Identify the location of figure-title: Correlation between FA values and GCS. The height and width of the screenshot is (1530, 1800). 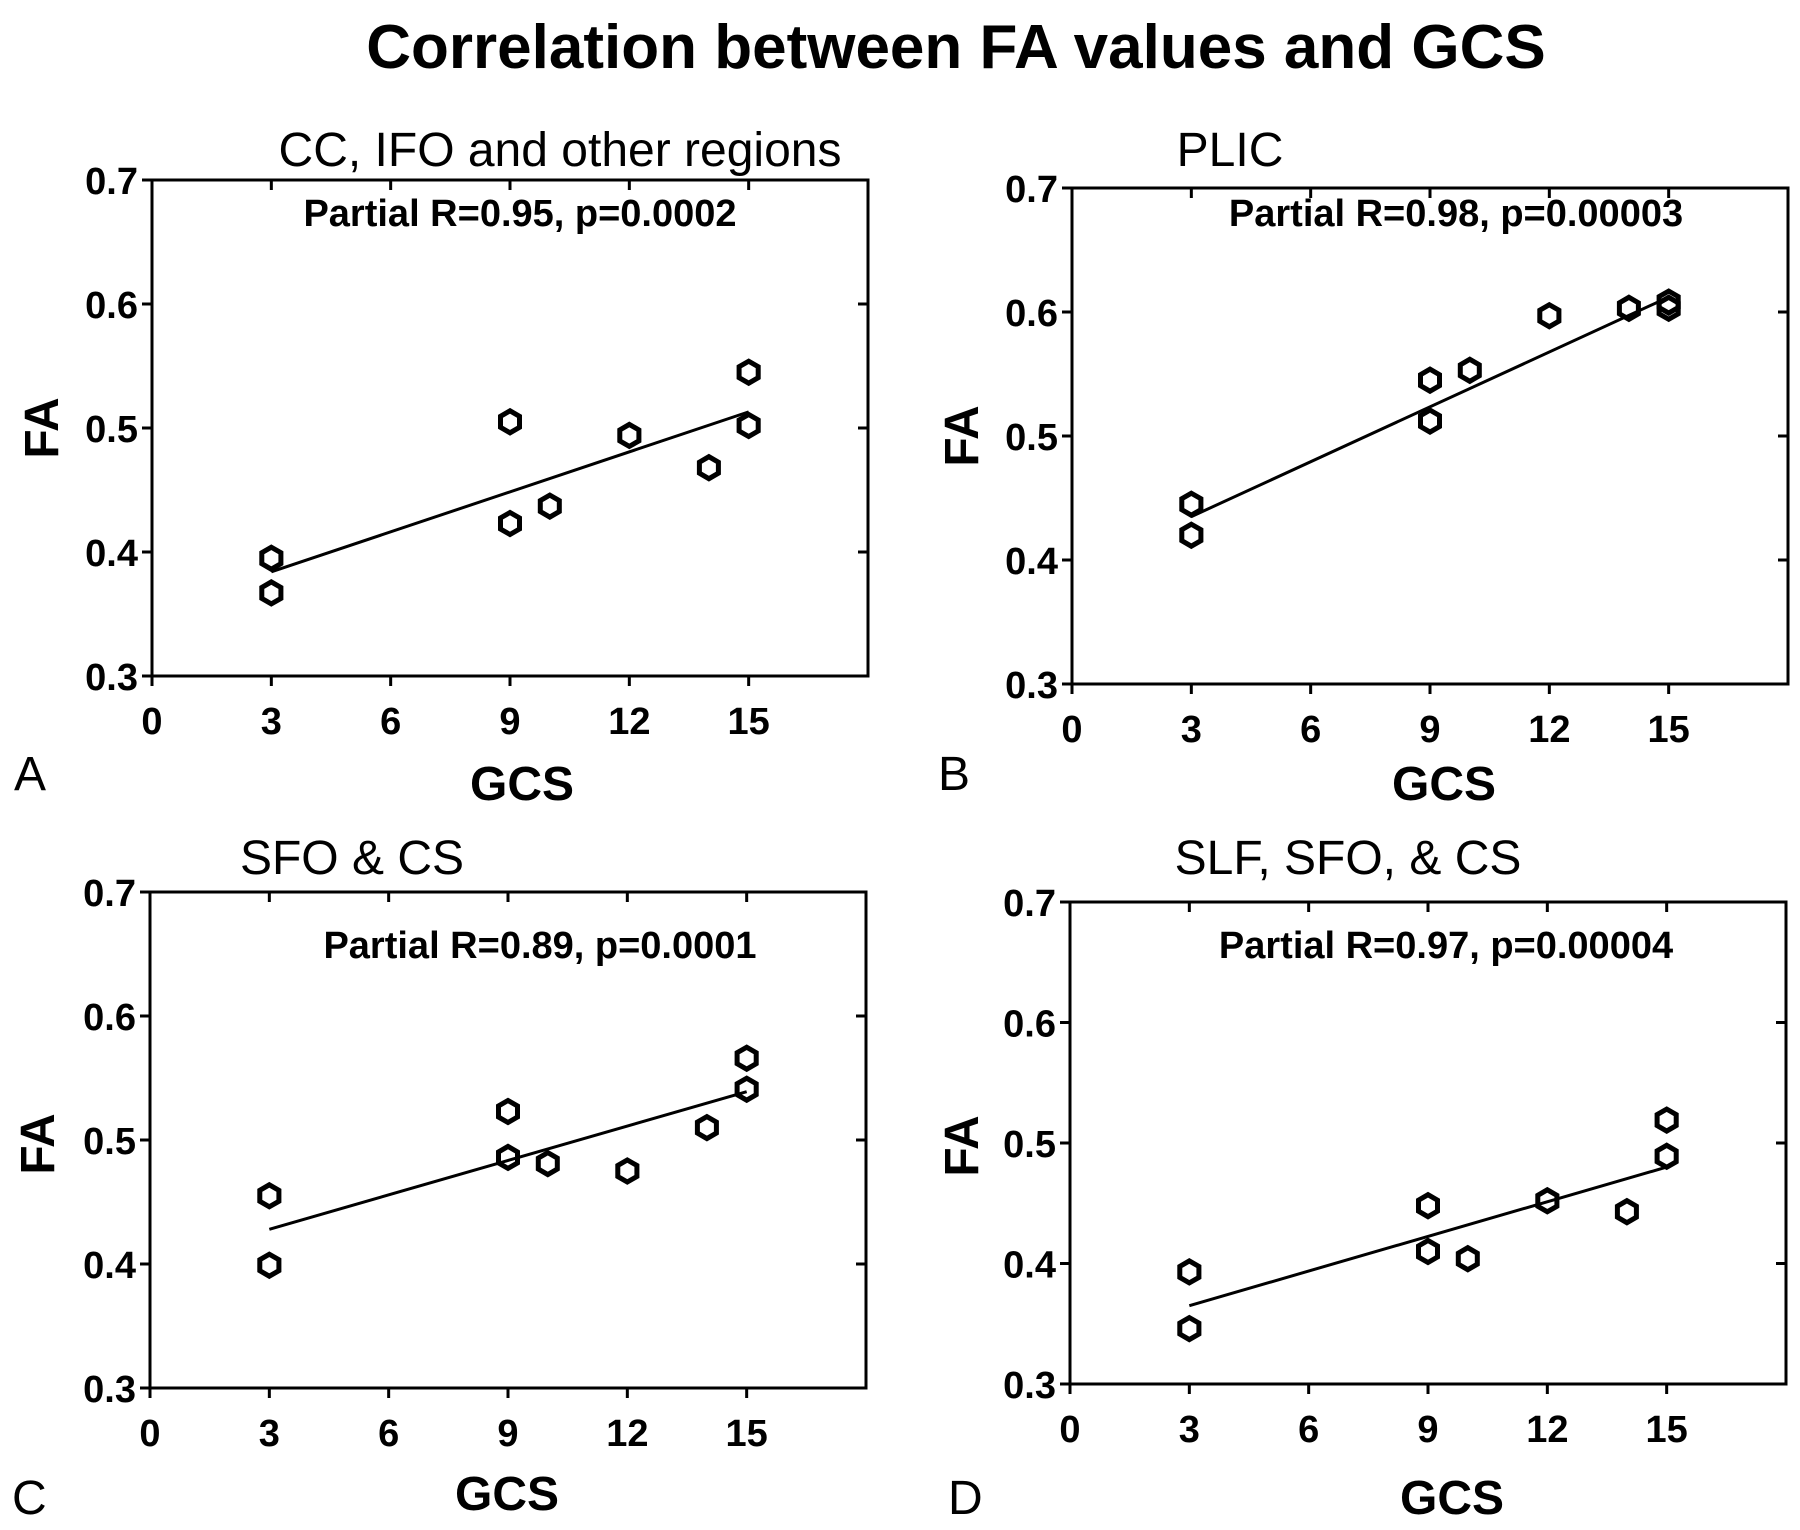
(955, 47).